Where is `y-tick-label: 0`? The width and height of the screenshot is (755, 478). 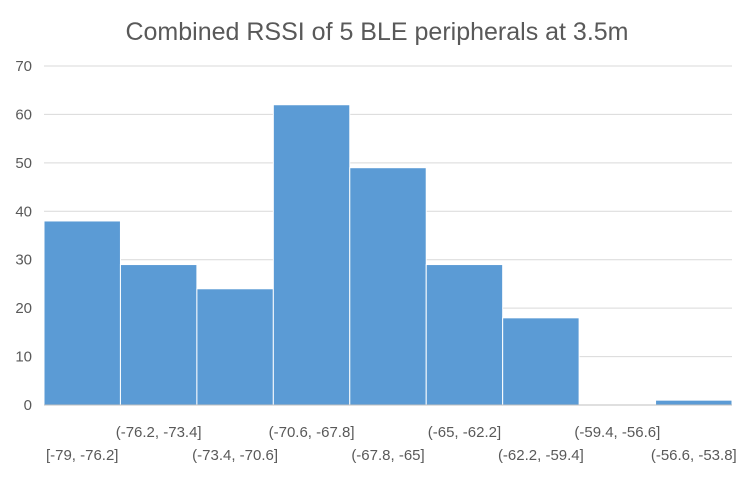
y-tick-label: 0 is located at coordinates (28, 405).